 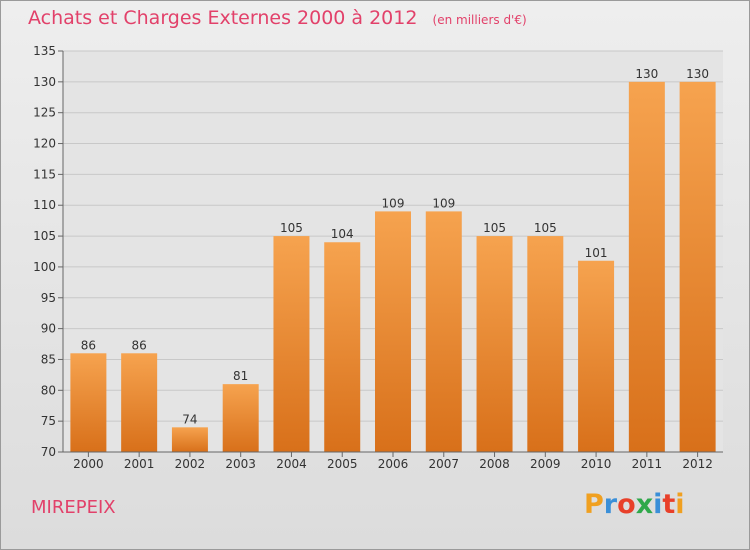 I want to click on chart-subtitle: (en milliers d'€), so click(x=479, y=20).